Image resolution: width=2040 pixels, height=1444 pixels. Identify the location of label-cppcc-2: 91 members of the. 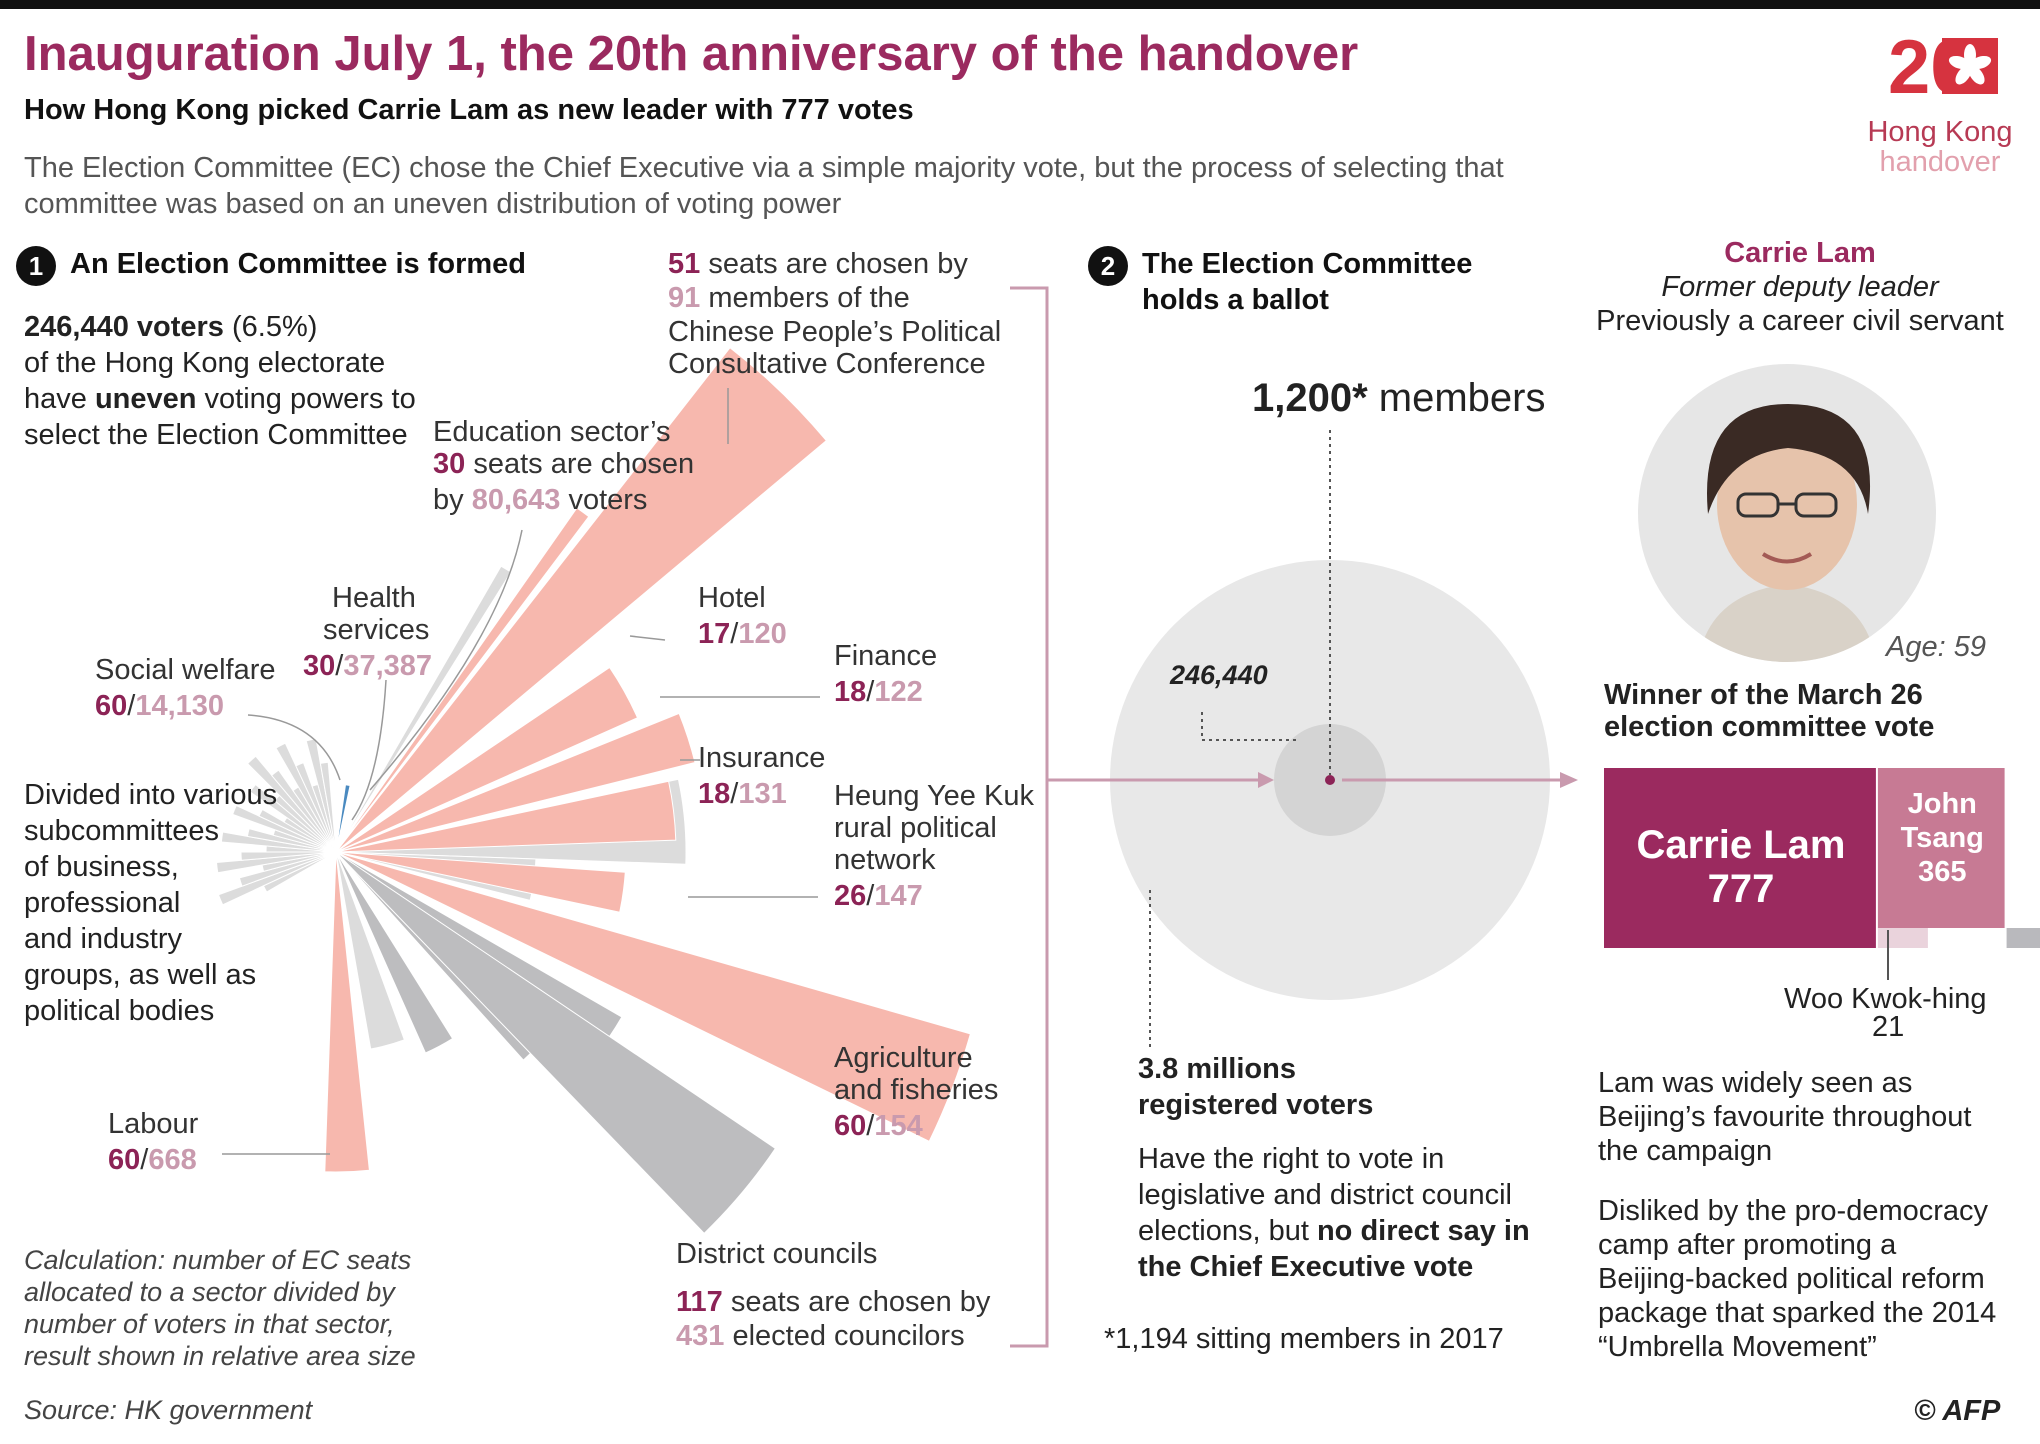
(789, 298).